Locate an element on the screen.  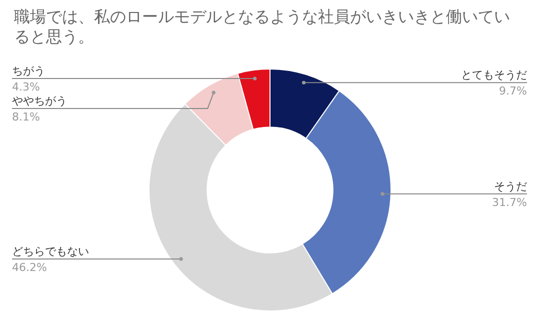
data-label: 4.3% is located at coordinates (26, 87).